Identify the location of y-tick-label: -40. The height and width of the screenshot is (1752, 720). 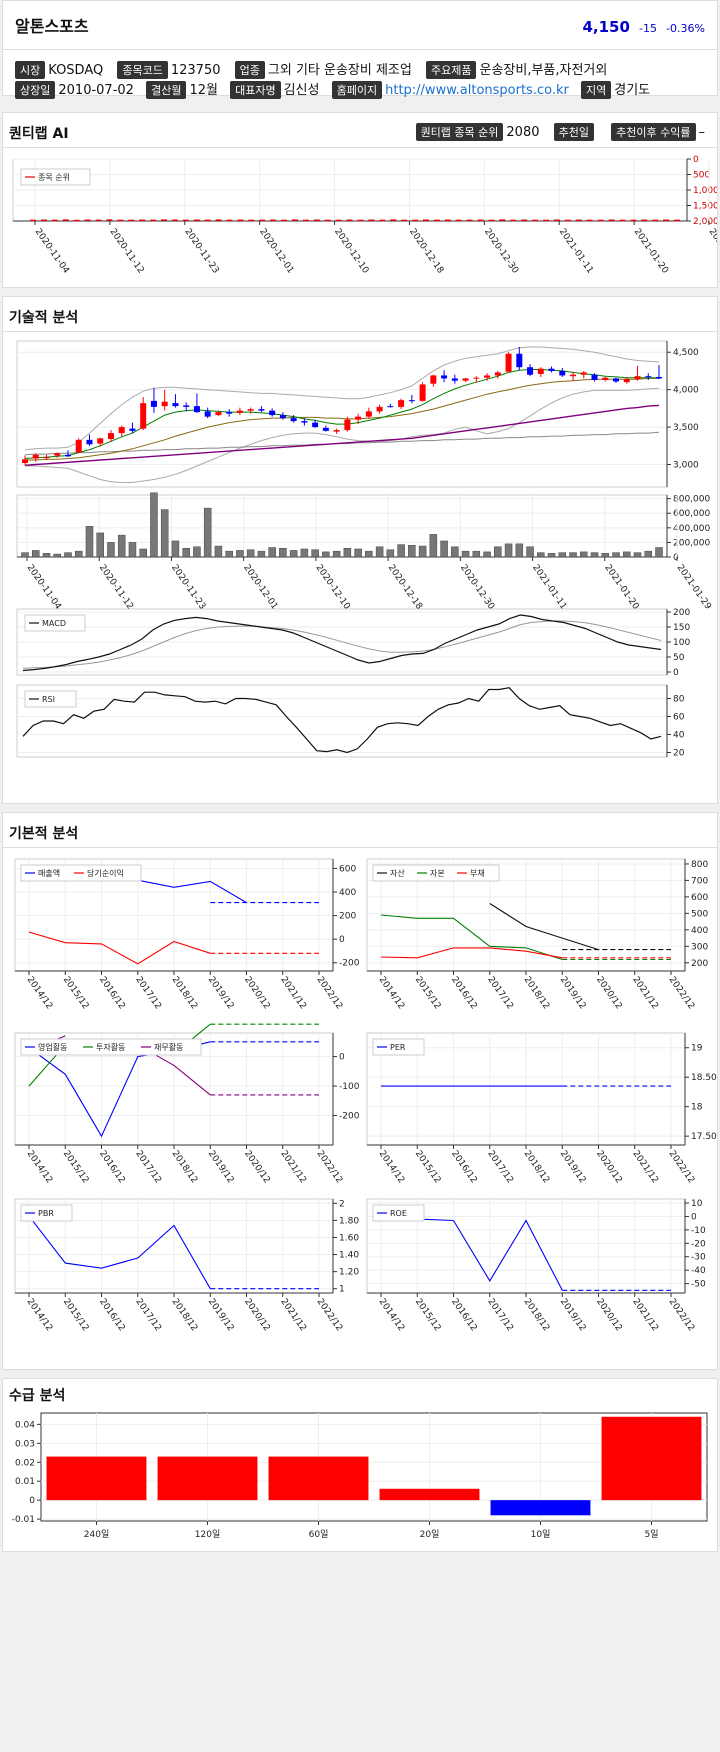
(698, 1271).